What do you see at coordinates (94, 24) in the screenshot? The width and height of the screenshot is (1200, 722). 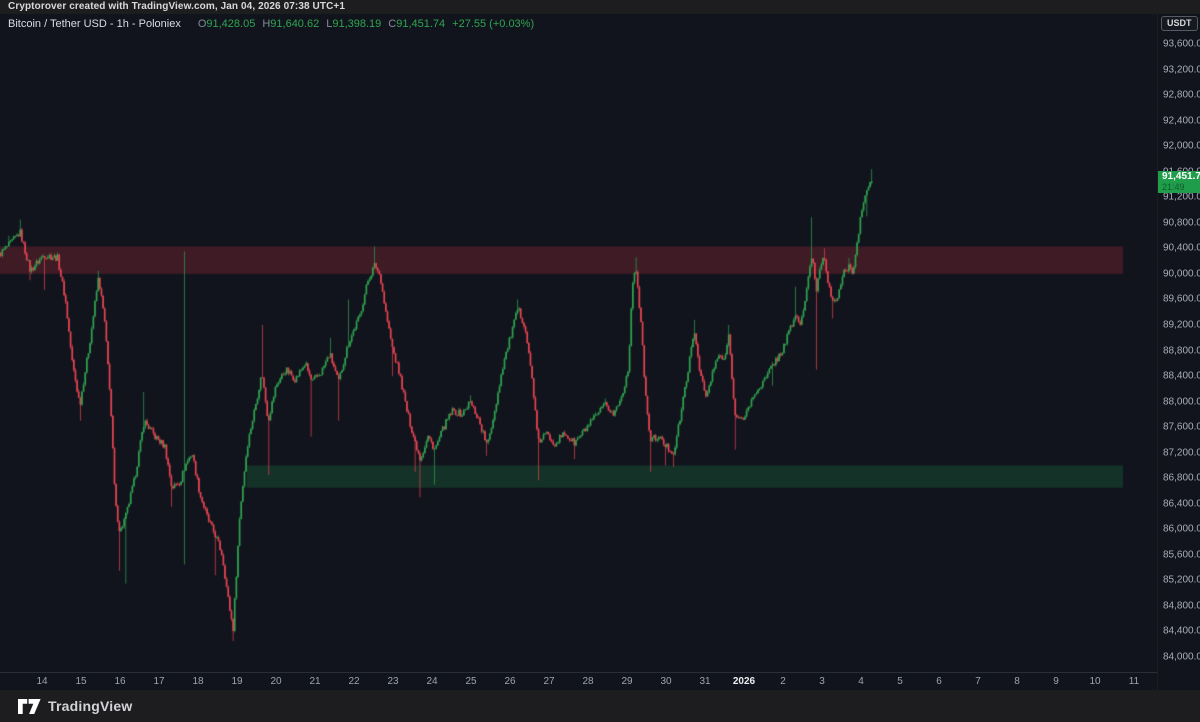 I see `symbol-title: Bitcoin / Tether USD - 1h - Poloniex` at bounding box center [94, 24].